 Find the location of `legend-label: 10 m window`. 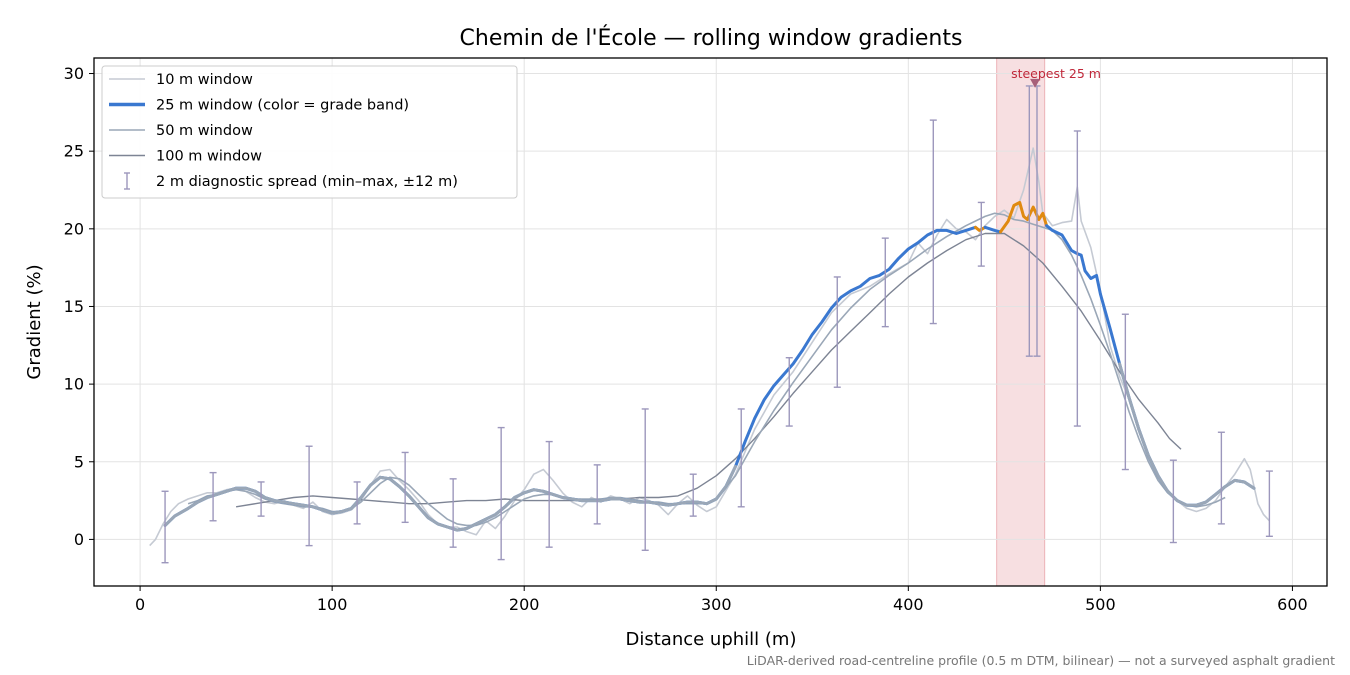

legend-label: 10 m window is located at coordinates (204, 80).